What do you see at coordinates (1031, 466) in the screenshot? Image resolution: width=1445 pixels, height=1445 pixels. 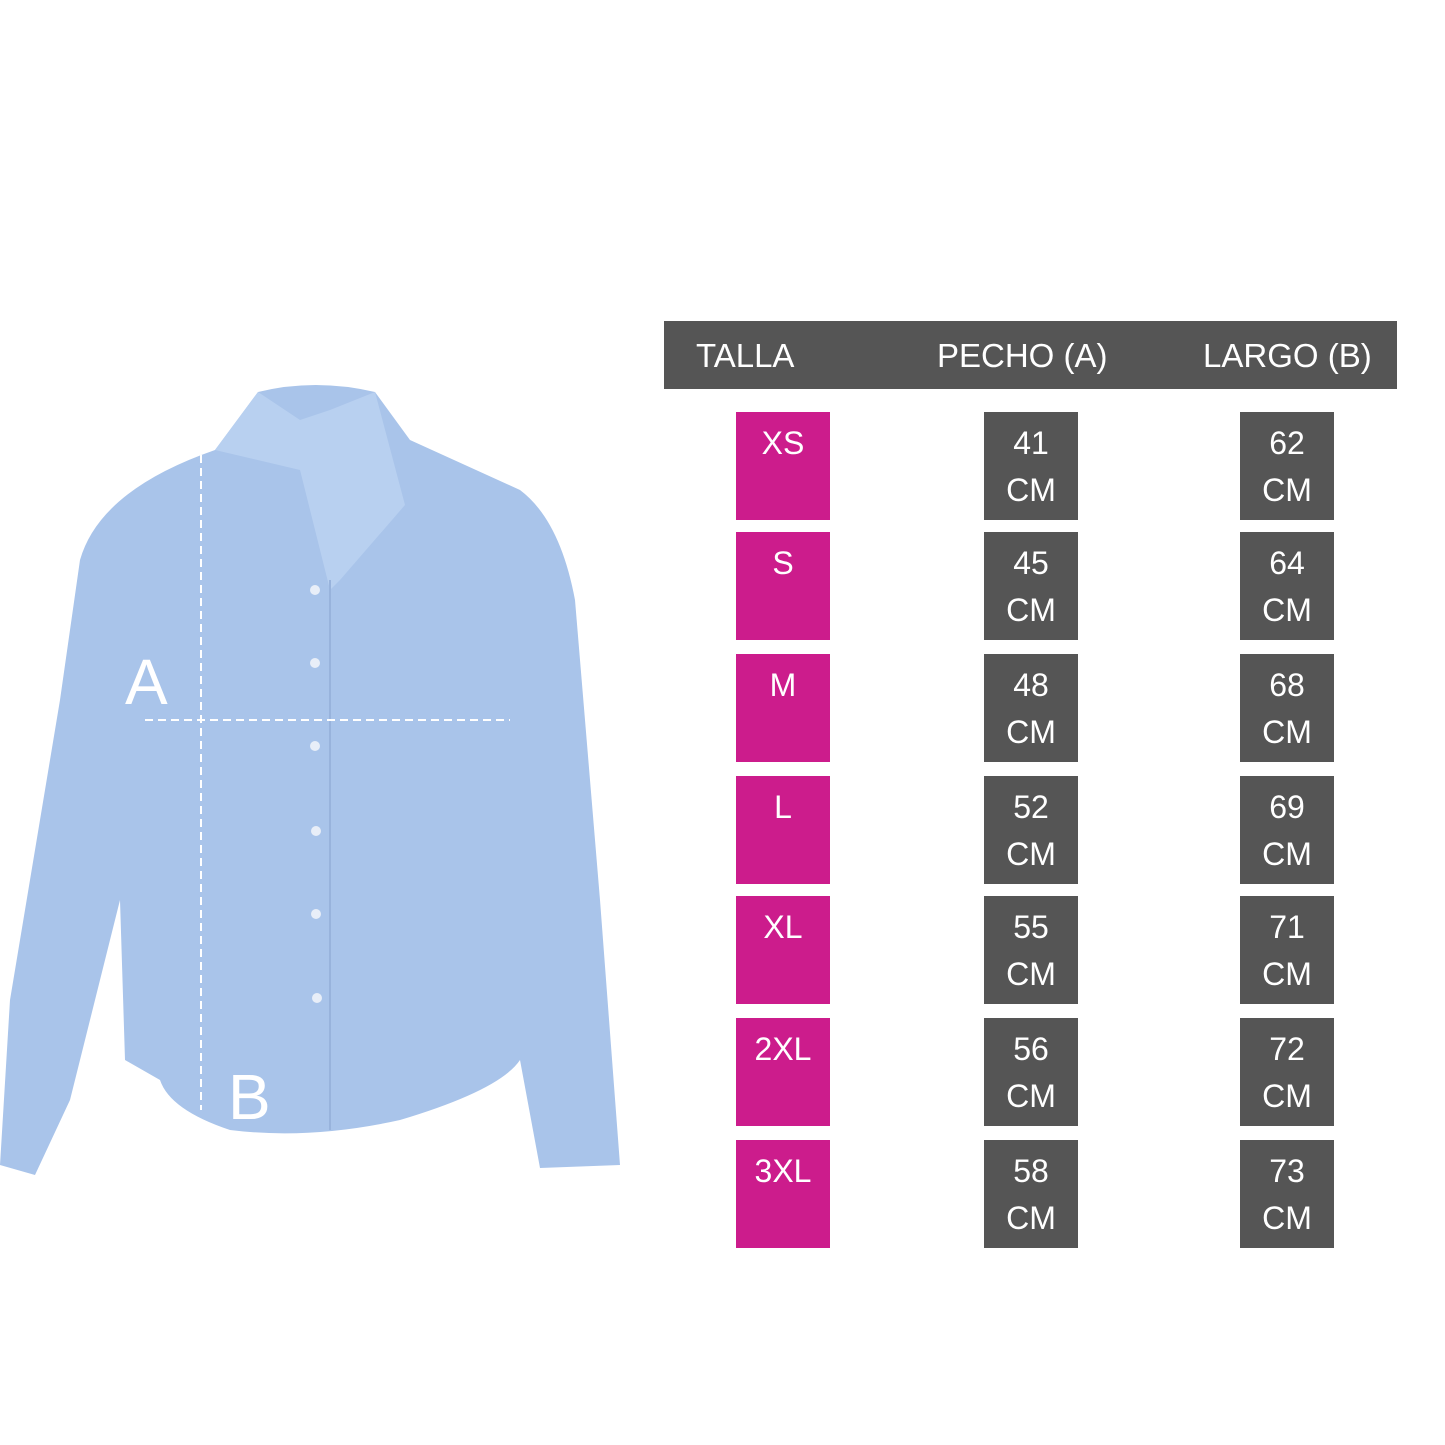 I see `chest-cell: 41 CM` at bounding box center [1031, 466].